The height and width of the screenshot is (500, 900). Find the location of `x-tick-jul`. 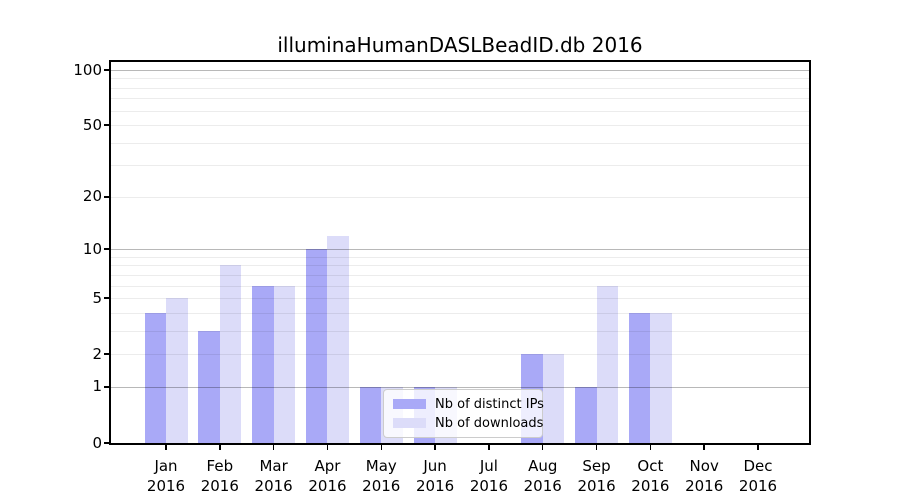

x-tick-jul is located at coordinates (489, 447).